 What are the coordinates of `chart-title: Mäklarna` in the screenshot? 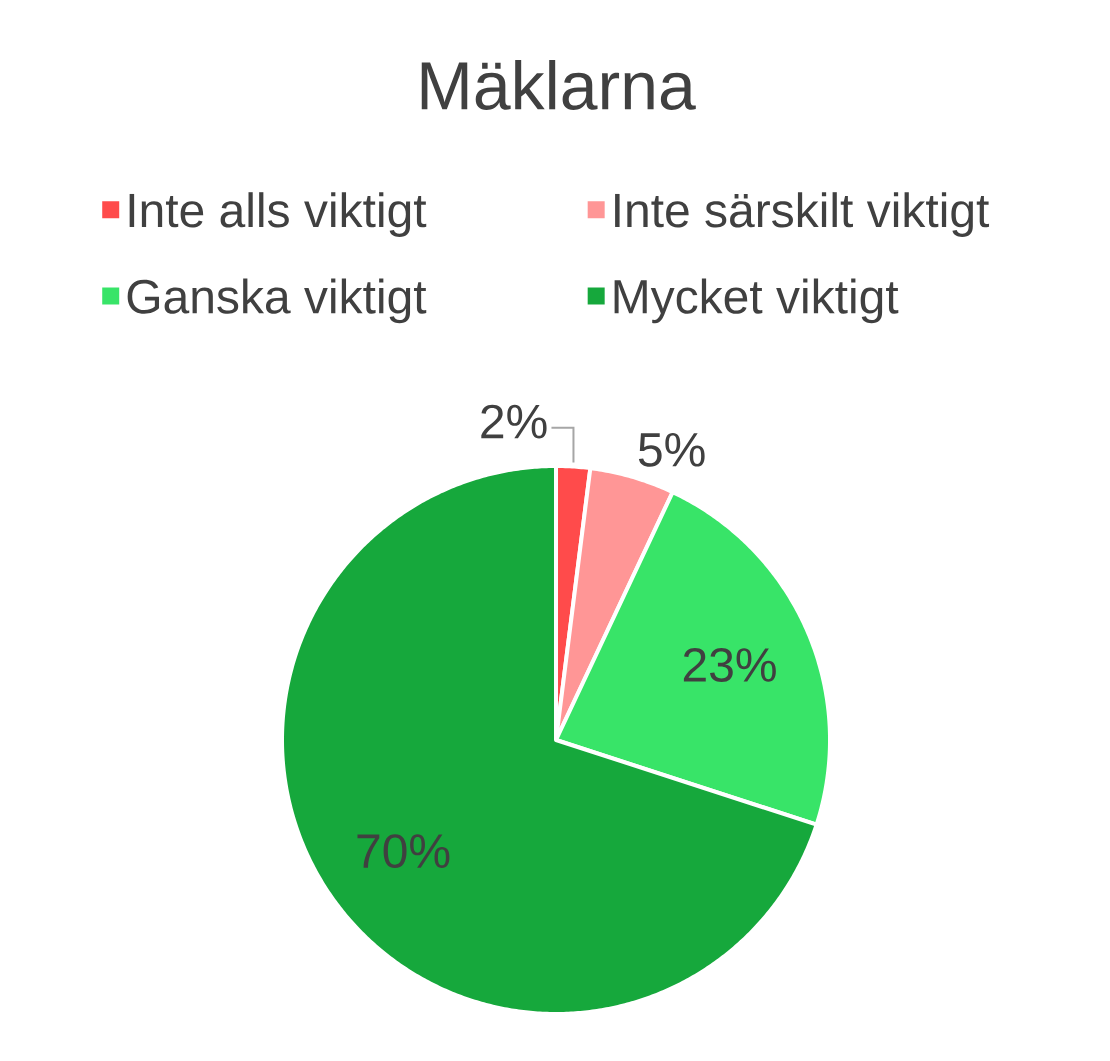 It's located at (558, 85).